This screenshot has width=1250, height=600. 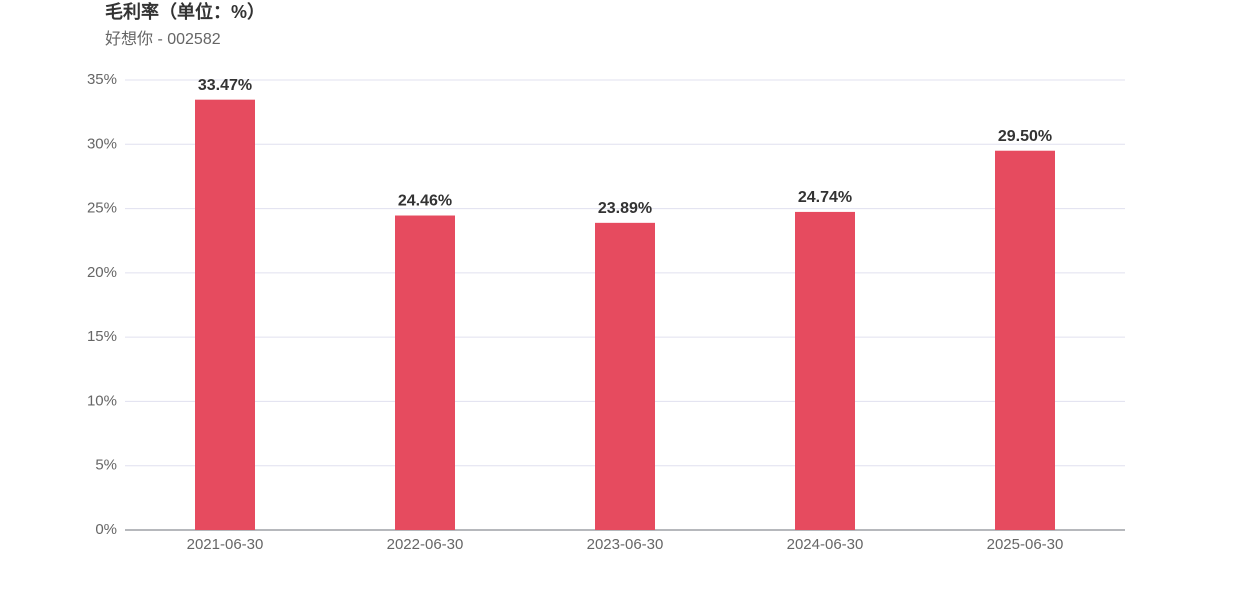 I want to click on y-tick-label: 20%, so click(x=102, y=272).